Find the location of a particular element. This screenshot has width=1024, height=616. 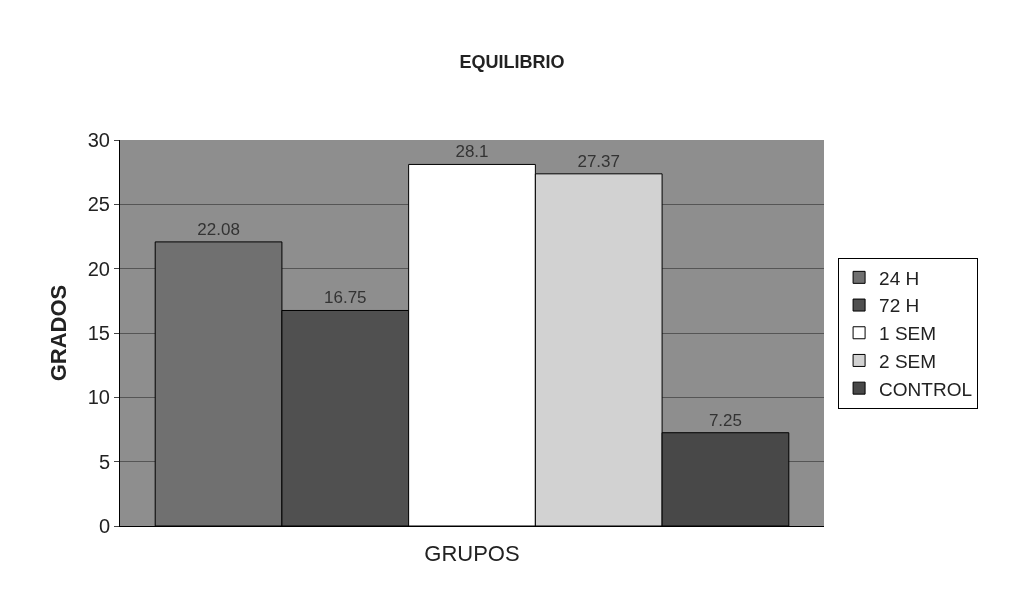

y-tick-label: 30 is located at coordinates (98, 140).